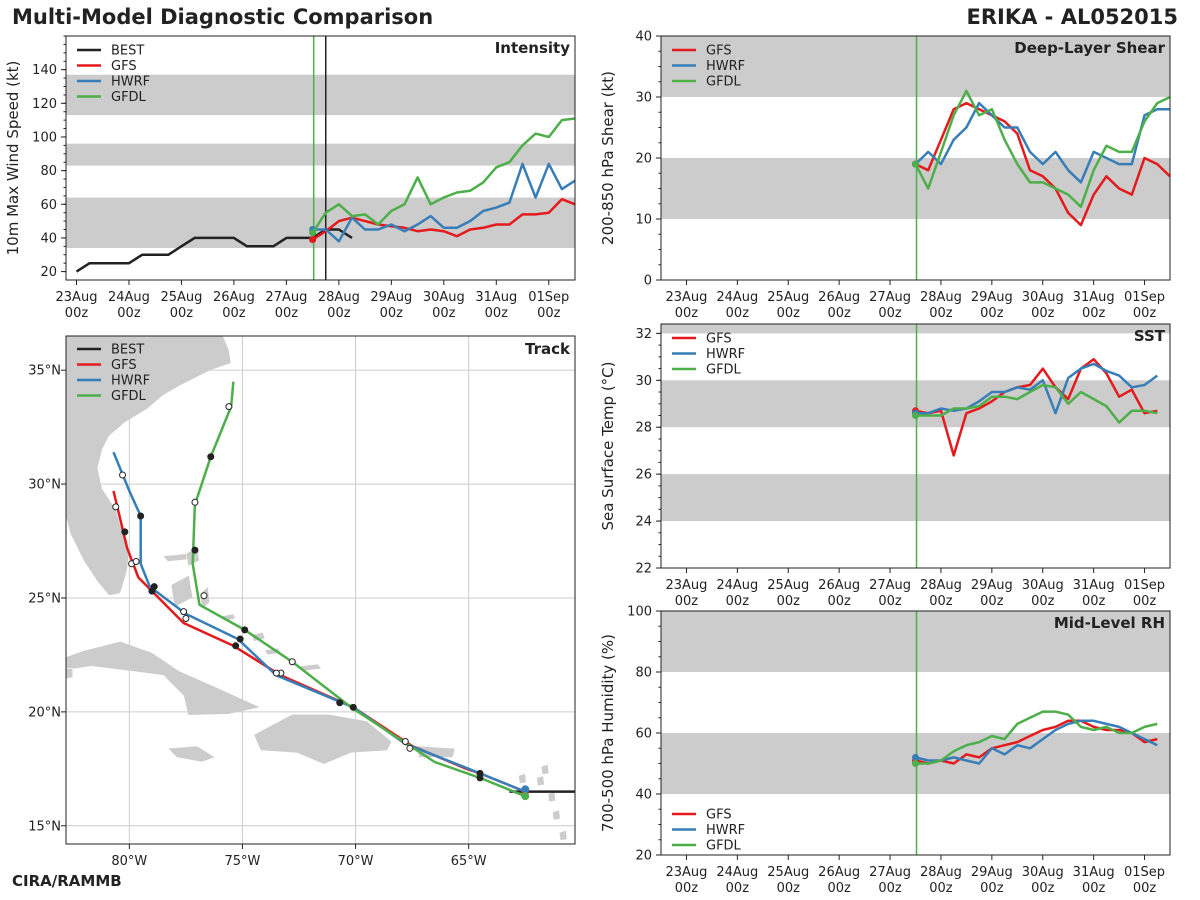 The width and height of the screenshot is (1200, 900). I want to click on rh-ylabel: 700-500 hPa Humidity (%), so click(608, 733).